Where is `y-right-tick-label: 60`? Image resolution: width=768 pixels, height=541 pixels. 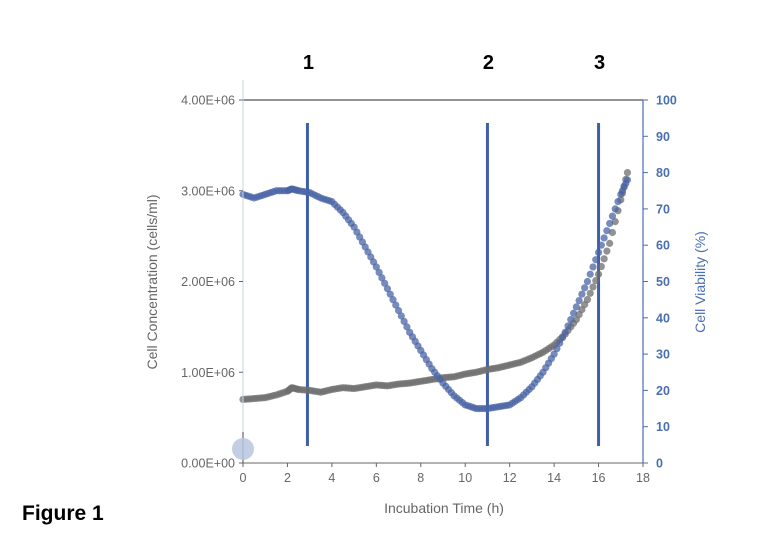 y-right-tick-label: 60 is located at coordinates (663, 246).